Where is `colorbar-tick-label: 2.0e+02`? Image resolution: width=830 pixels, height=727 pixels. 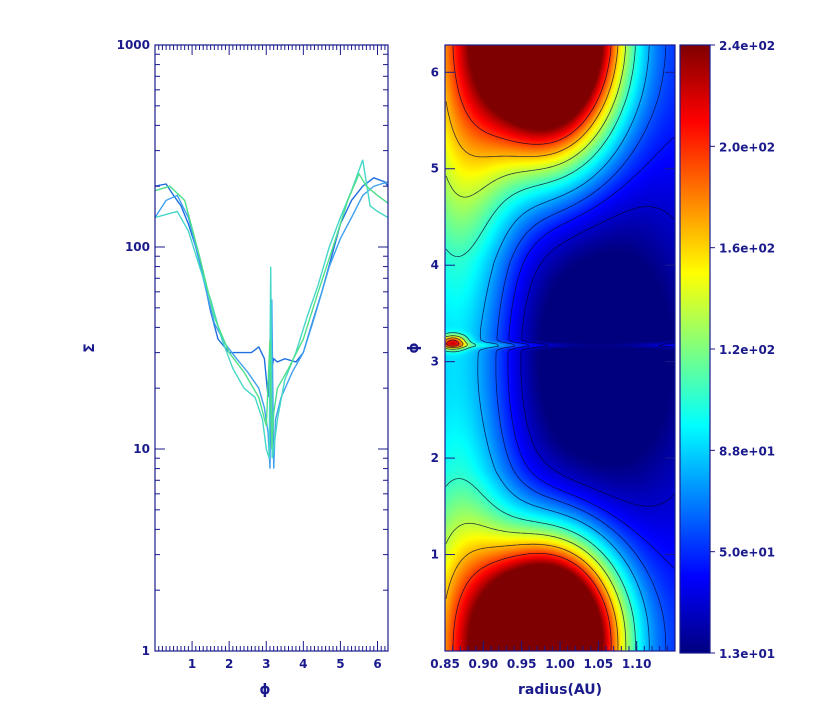
colorbar-tick-label: 2.0e+02 is located at coordinates (747, 147).